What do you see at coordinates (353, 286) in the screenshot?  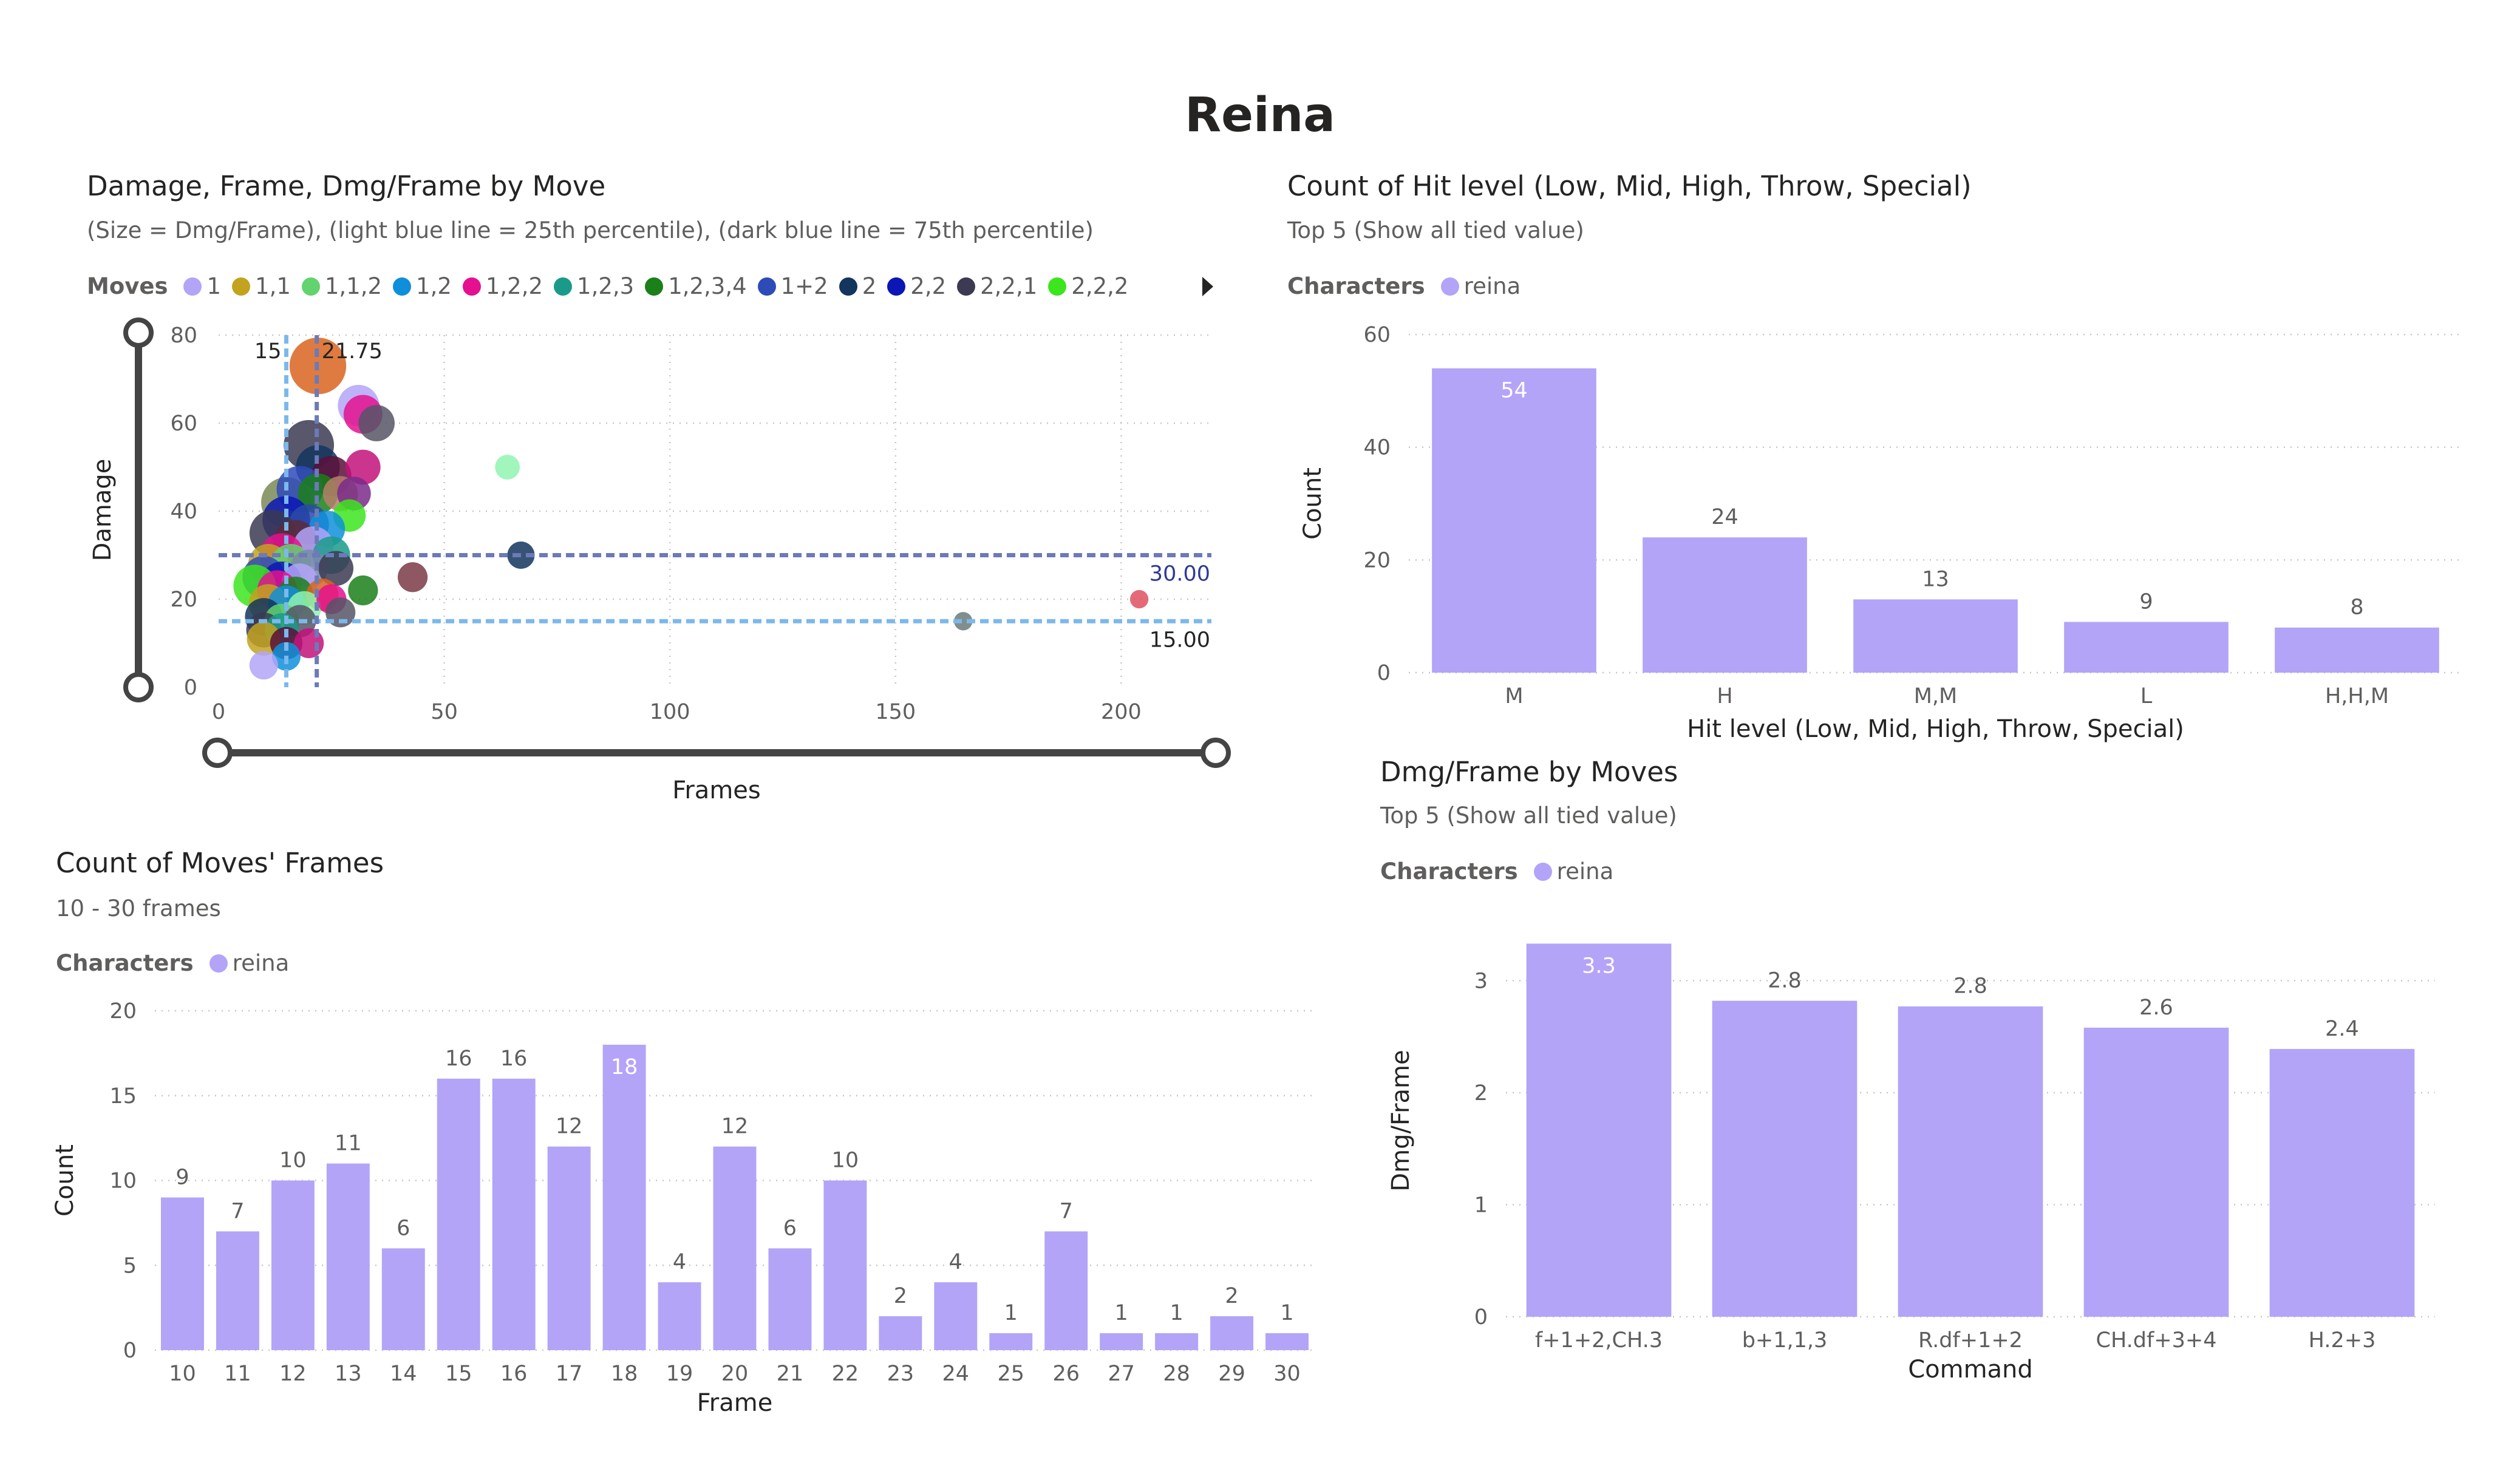 I see `legend-label: 1,1,2` at bounding box center [353, 286].